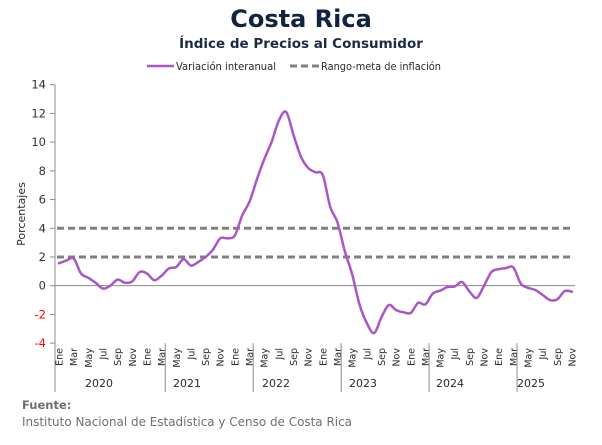 Image resolution: width=602 pixels, height=445 pixels. Describe the element at coordinates (301, 43) in the screenshot. I see `chart-subtitle: Índice de Precios al Consumidor` at that location.